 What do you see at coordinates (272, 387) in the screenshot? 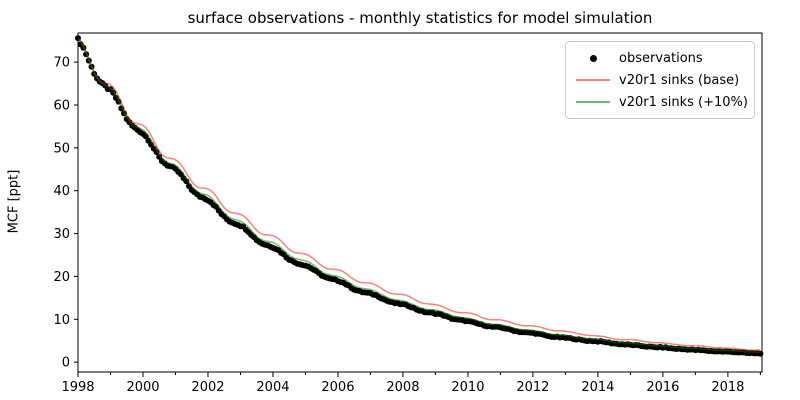
I see `x-tick-label: 2004` at bounding box center [272, 387].